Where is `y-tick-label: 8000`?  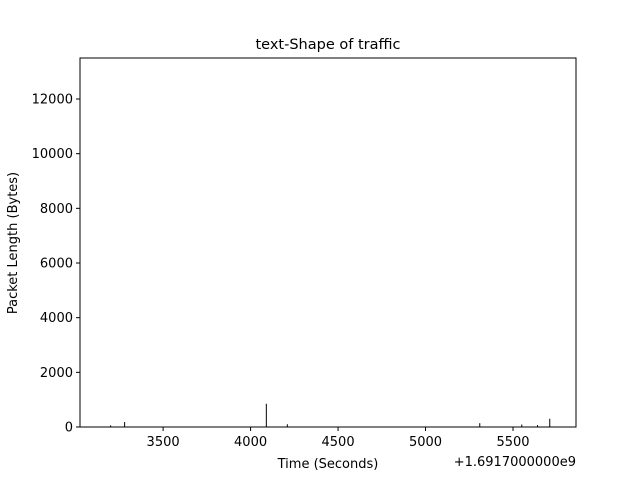 y-tick-label: 8000 is located at coordinates (56, 209).